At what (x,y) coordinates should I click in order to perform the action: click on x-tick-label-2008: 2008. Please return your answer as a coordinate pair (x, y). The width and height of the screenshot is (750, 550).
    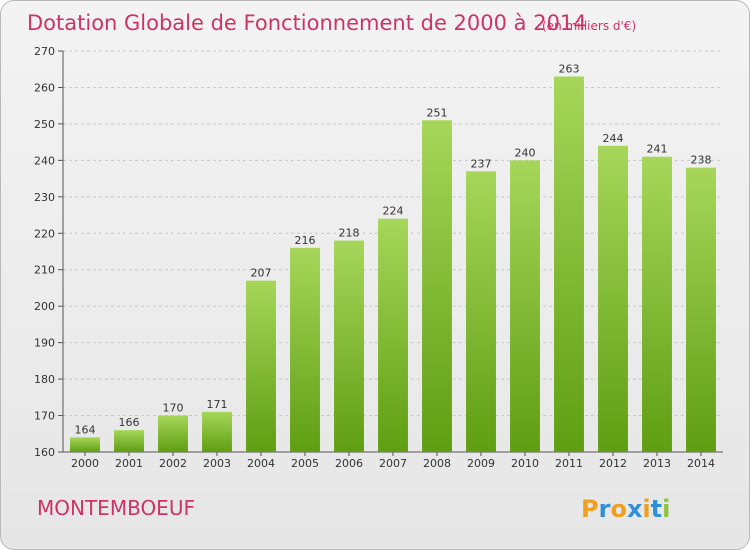
    Looking at the image, I should click on (437, 463).